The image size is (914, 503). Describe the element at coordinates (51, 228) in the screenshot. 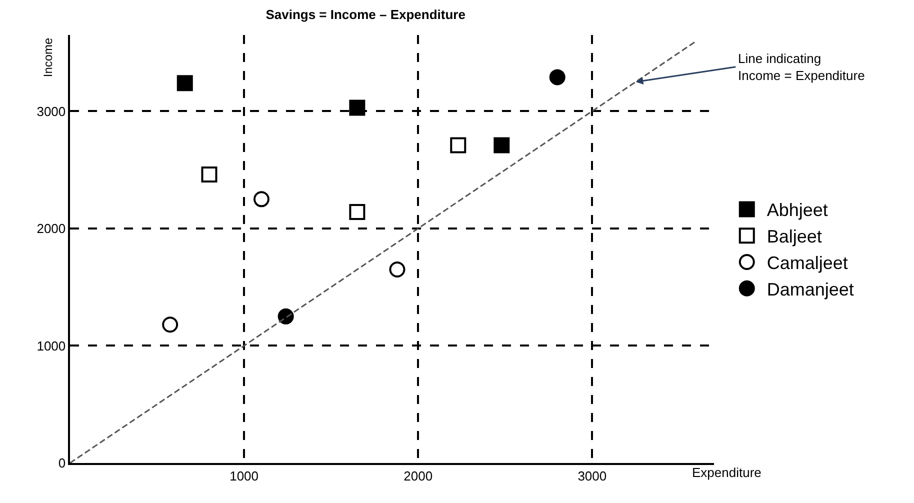

I see `y-tick-label: 2000` at that location.